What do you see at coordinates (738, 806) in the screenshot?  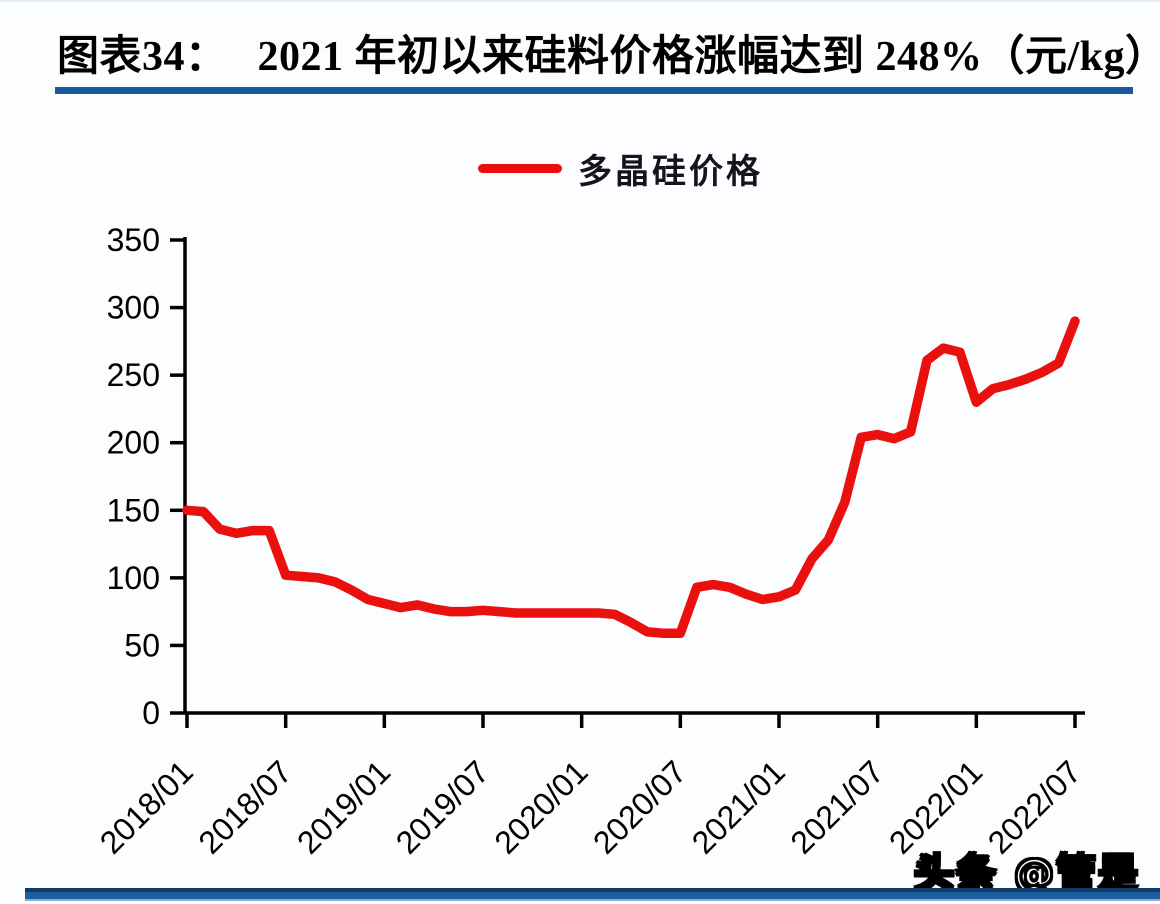 I see `x-tick-label: 2021/01` at bounding box center [738, 806].